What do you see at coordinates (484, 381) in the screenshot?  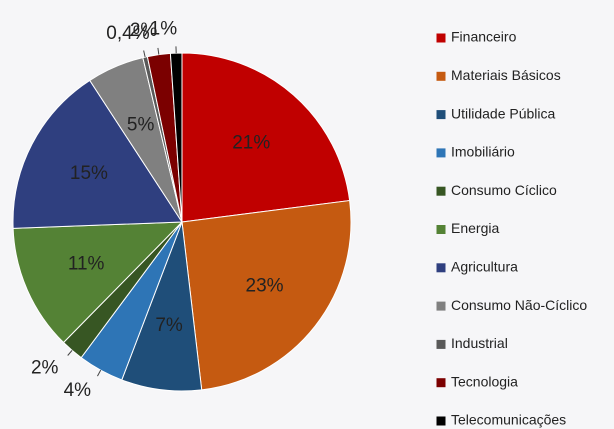 I see `legend-label: Tecnologia` at bounding box center [484, 381].